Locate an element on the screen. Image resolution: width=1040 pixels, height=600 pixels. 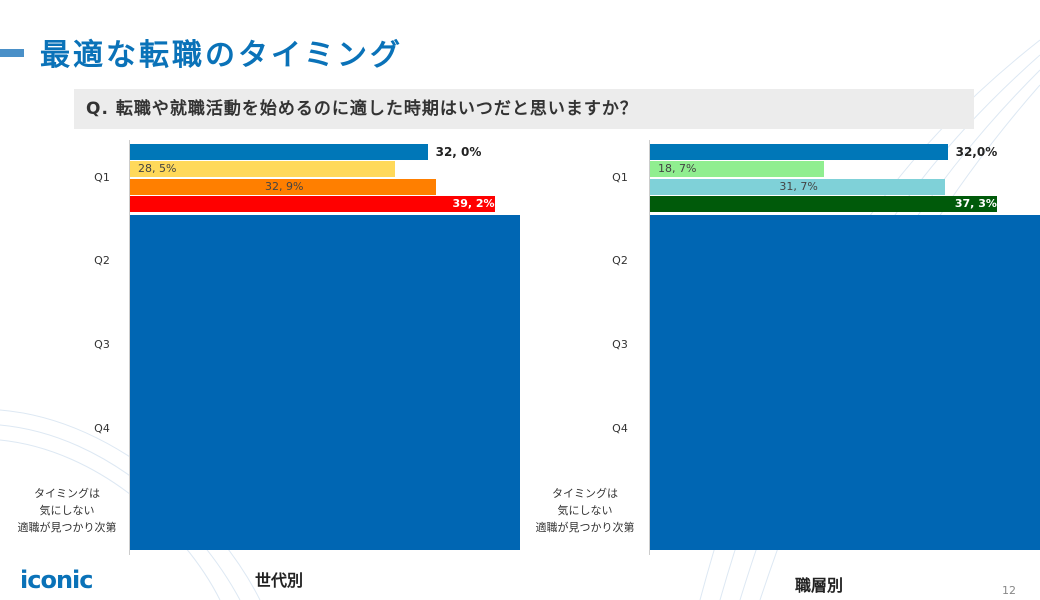
data-label: 32, 0% is located at coordinates (458, 152).